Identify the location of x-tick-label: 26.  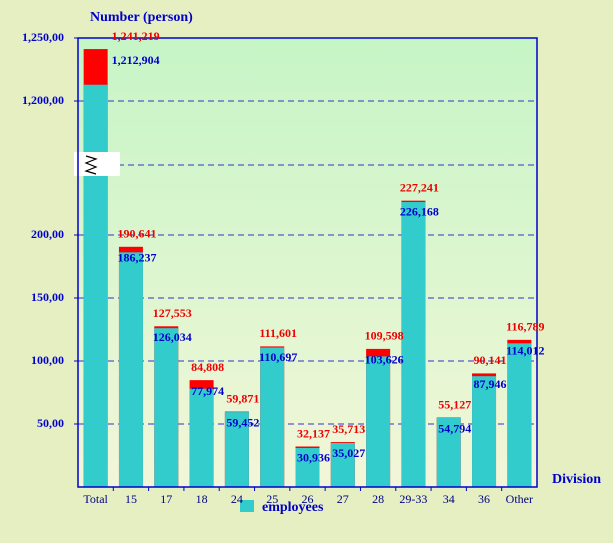
(308, 499).